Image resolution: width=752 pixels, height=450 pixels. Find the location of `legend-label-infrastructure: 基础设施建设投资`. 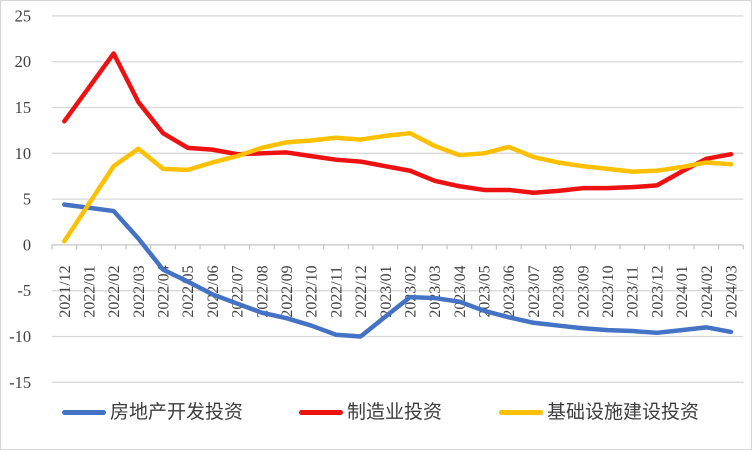

legend-label-infrastructure: 基础设施建设投资 is located at coordinates (623, 412).